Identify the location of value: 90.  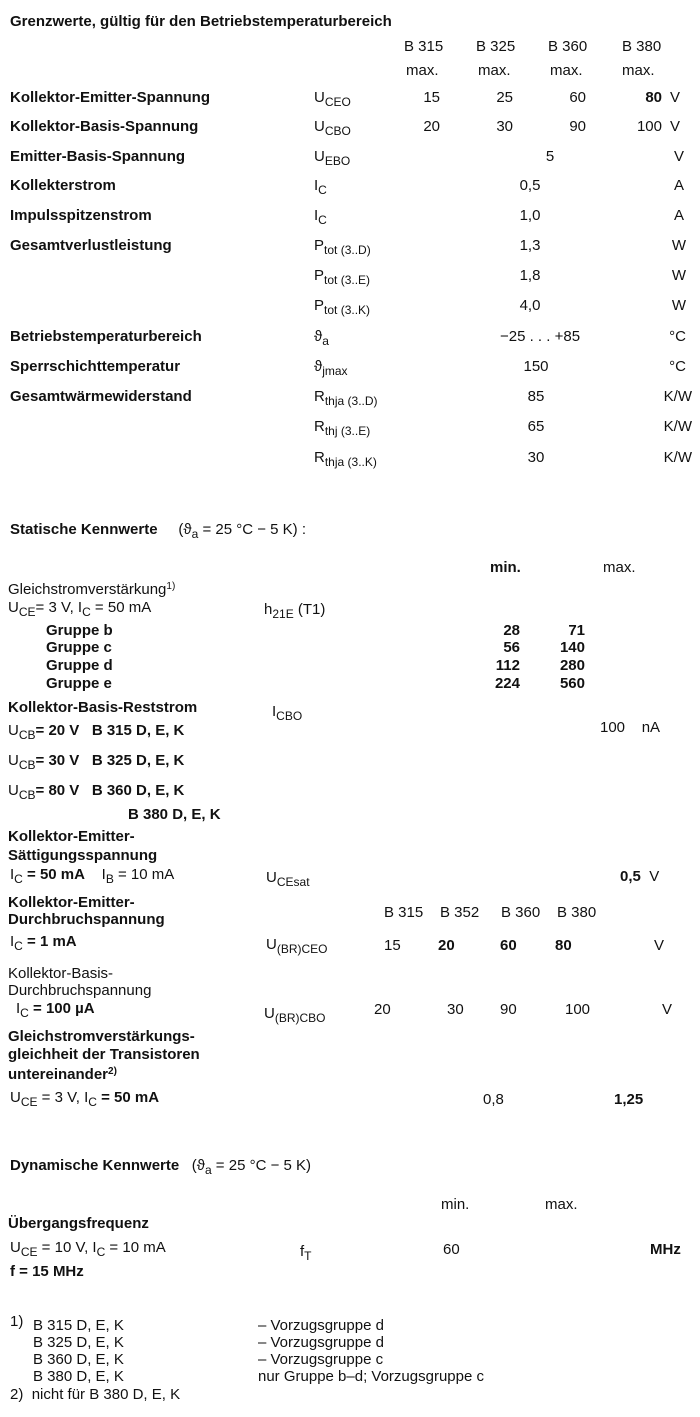
(508, 1009).